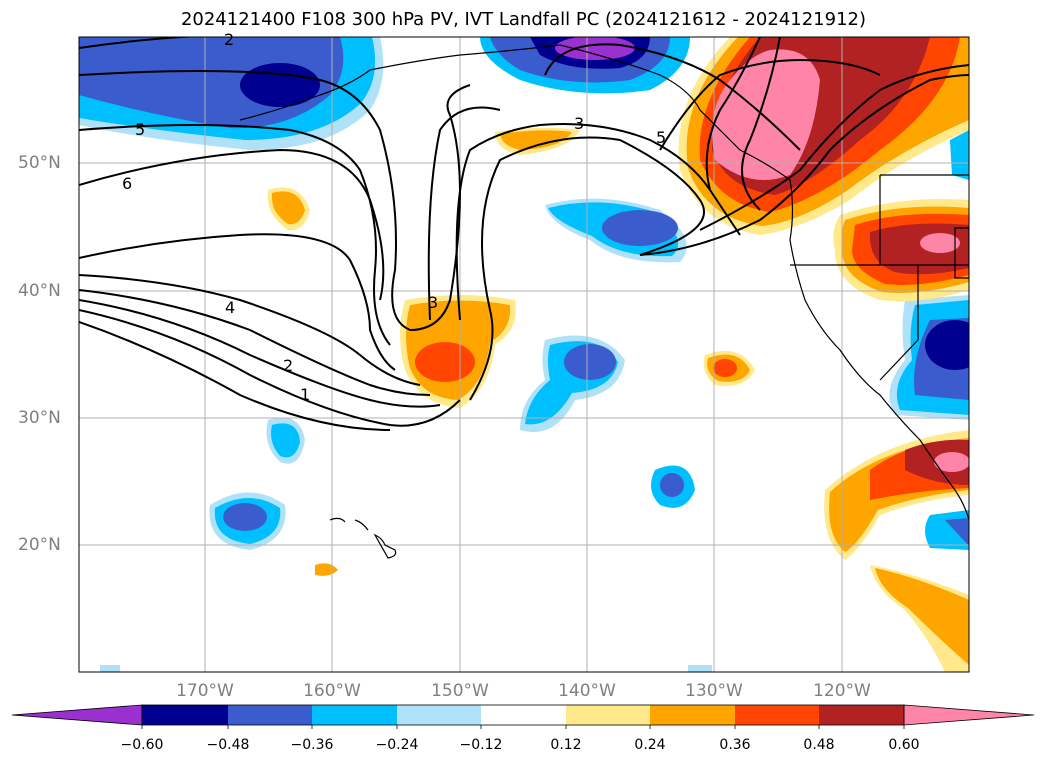 This screenshot has height=765, width=1047. I want to click on lat-label: 40°N, so click(39, 291).